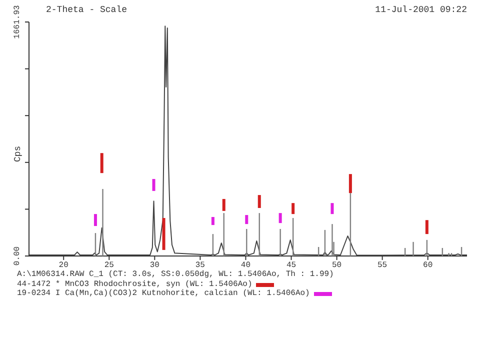 The height and width of the screenshot is (364, 500). What do you see at coordinates (63, 265) in the screenshot?
I see `x-tick-label: 20` at bounding box center [63, 265].